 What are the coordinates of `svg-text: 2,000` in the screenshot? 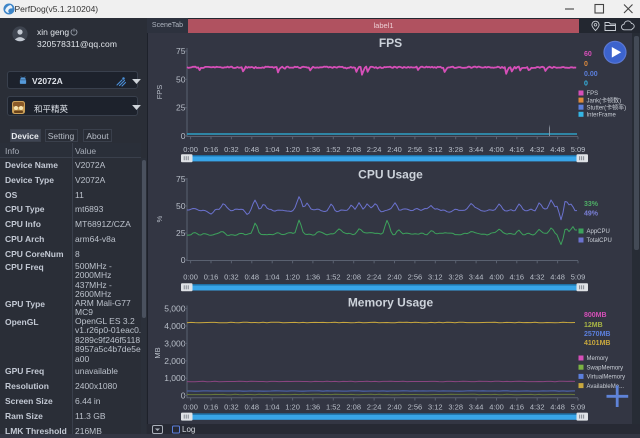 It's located at (175, 361).